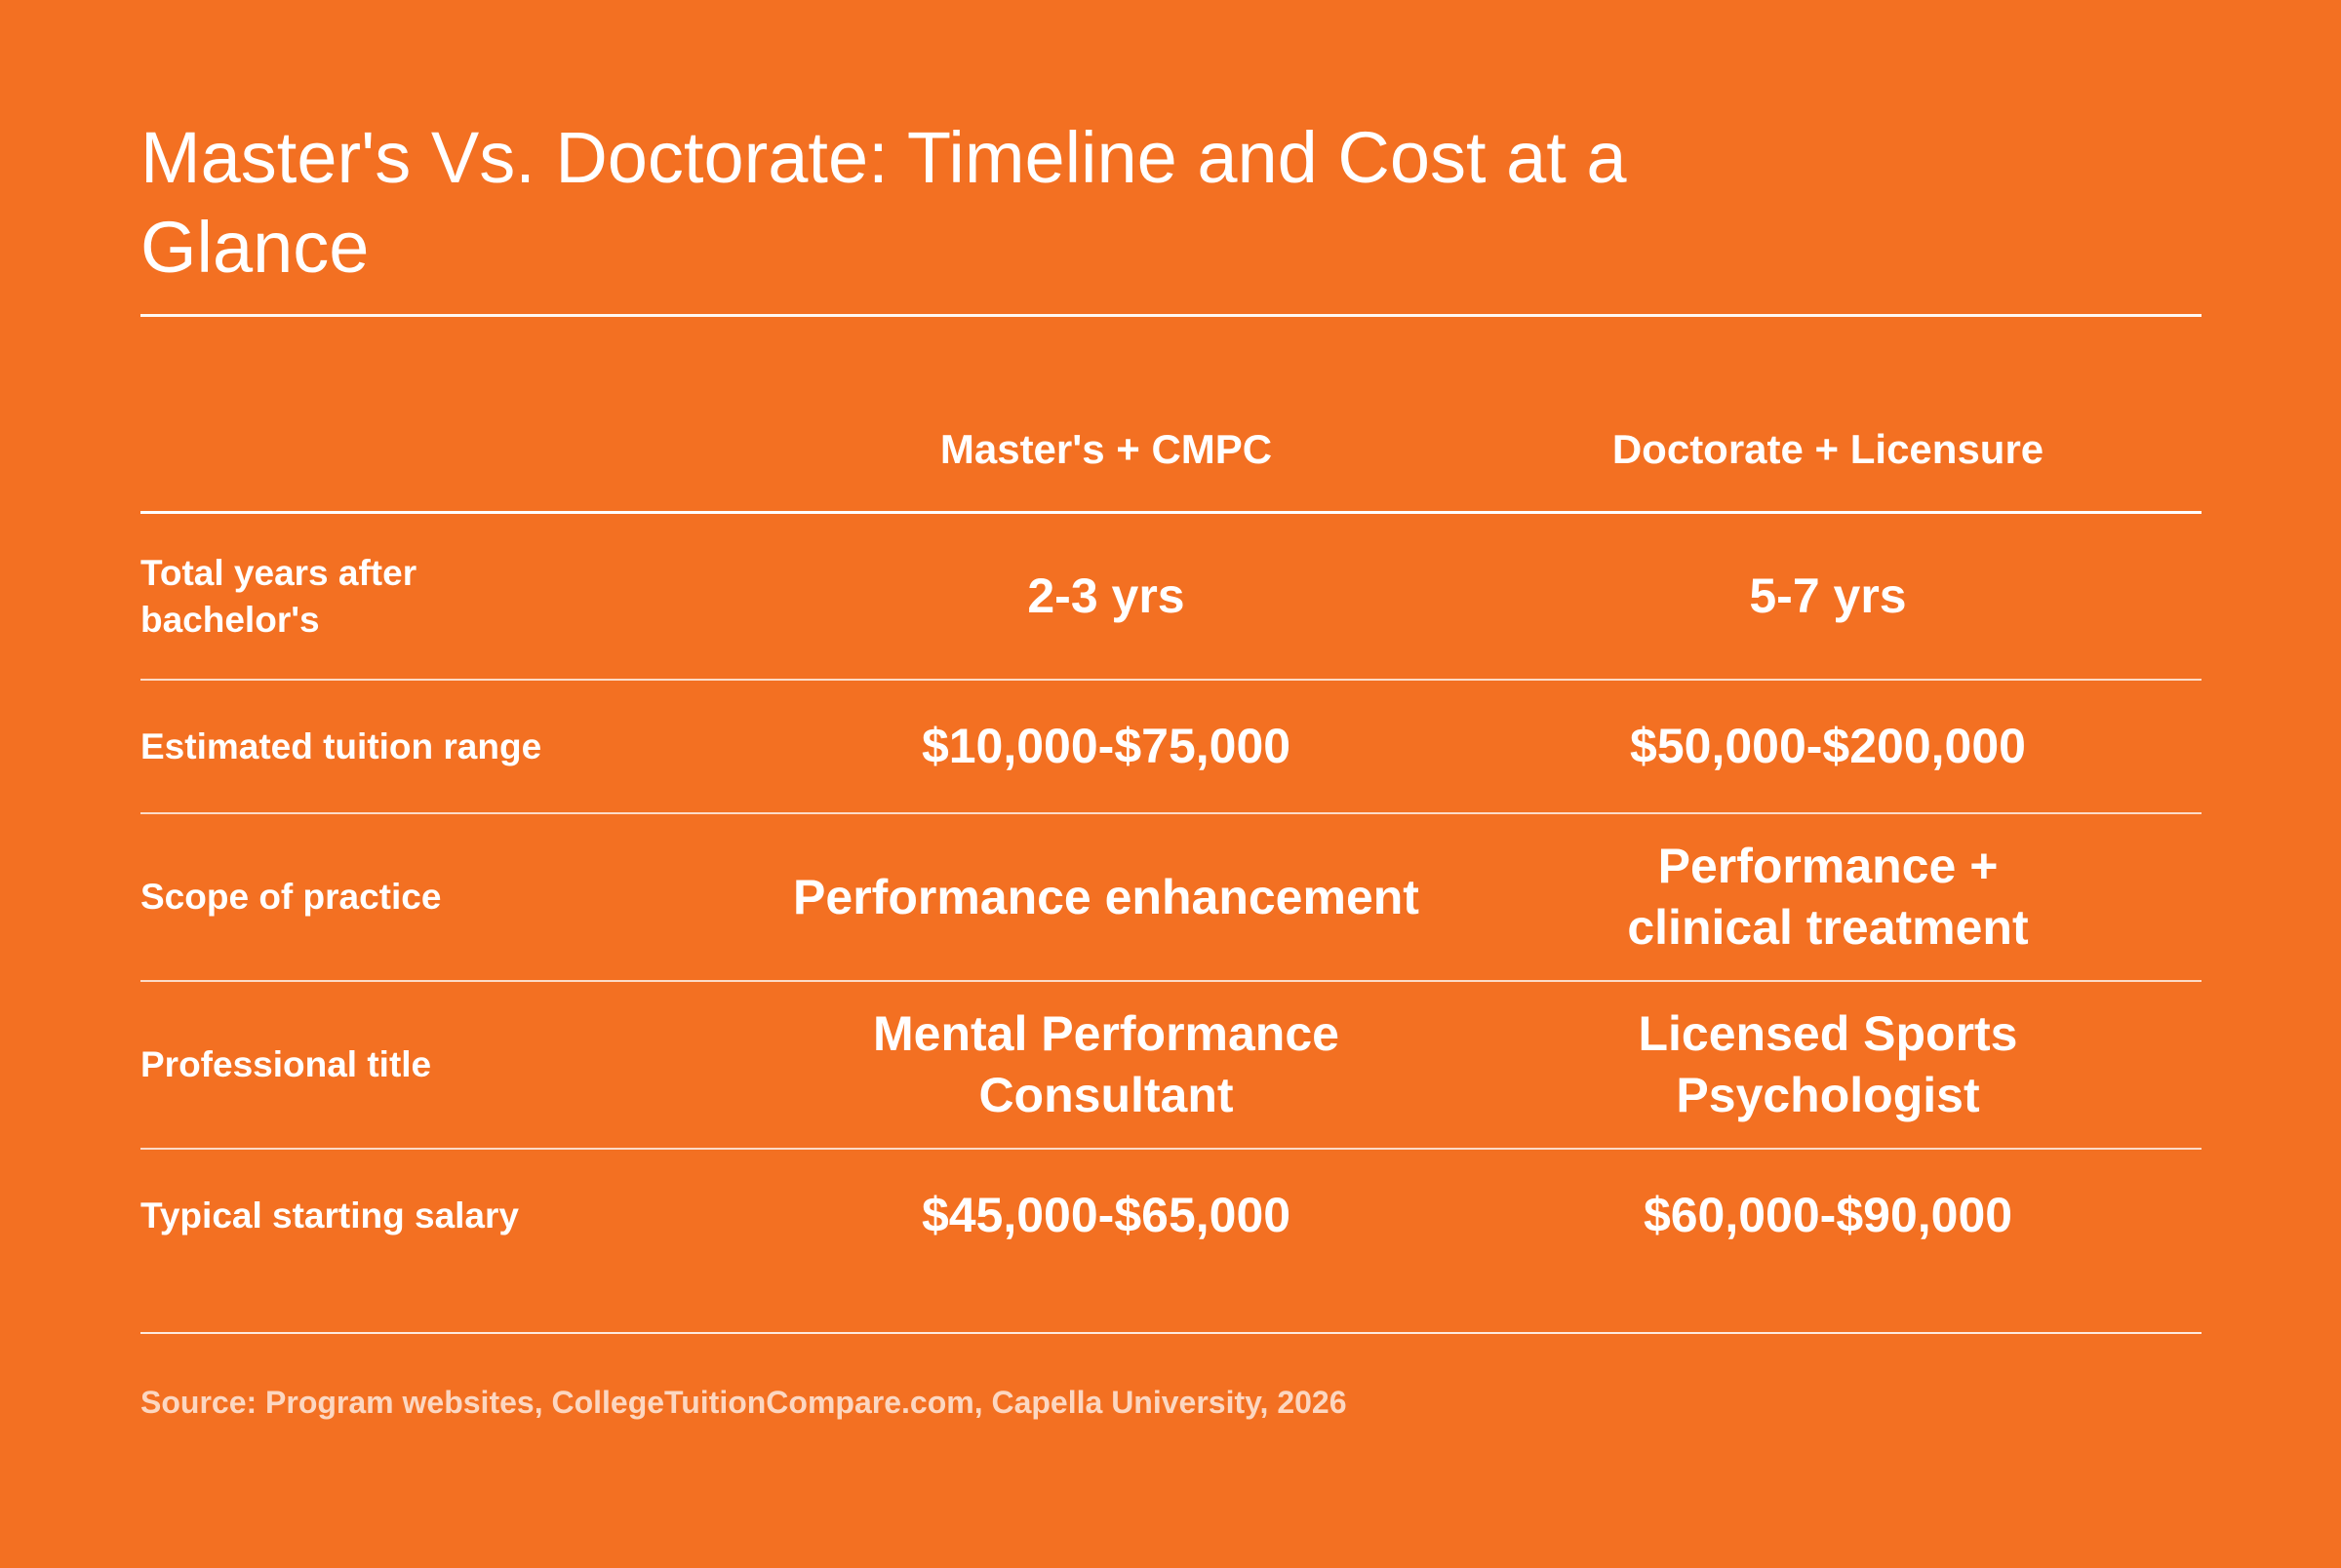 The image size is (2341, 1568). I want to click on row-label: Scope of practice, so click(291, 897).